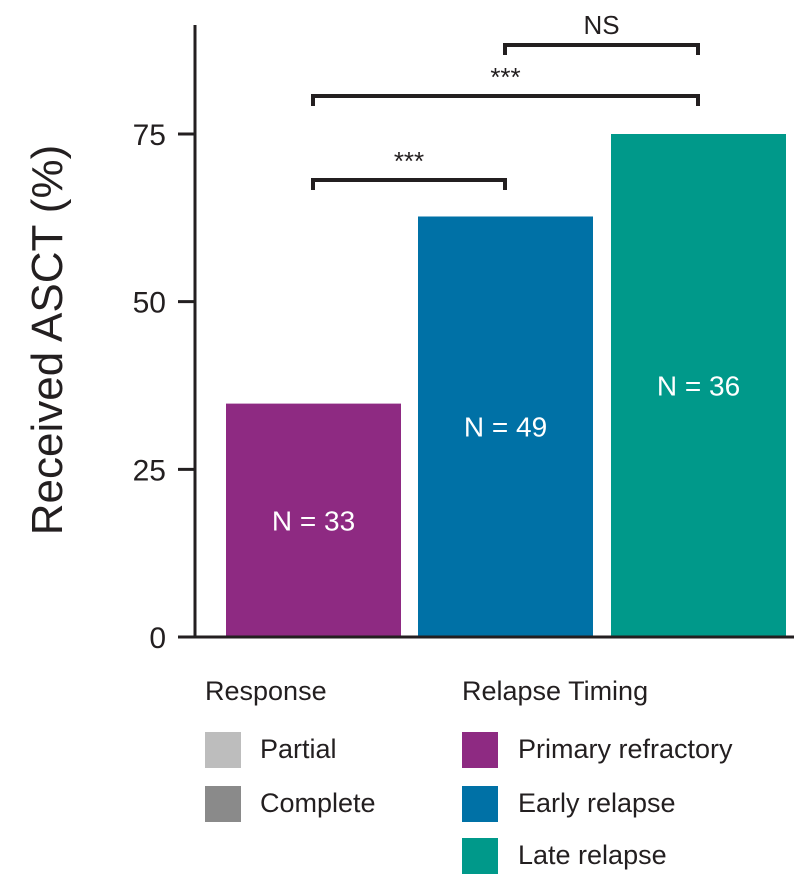 The image size is (794, 874). What do you see at coordinates (47, 340) in the screenshot?
I see `y-axis-label: Received ASCT (%)` at bounding box center [47, 340].